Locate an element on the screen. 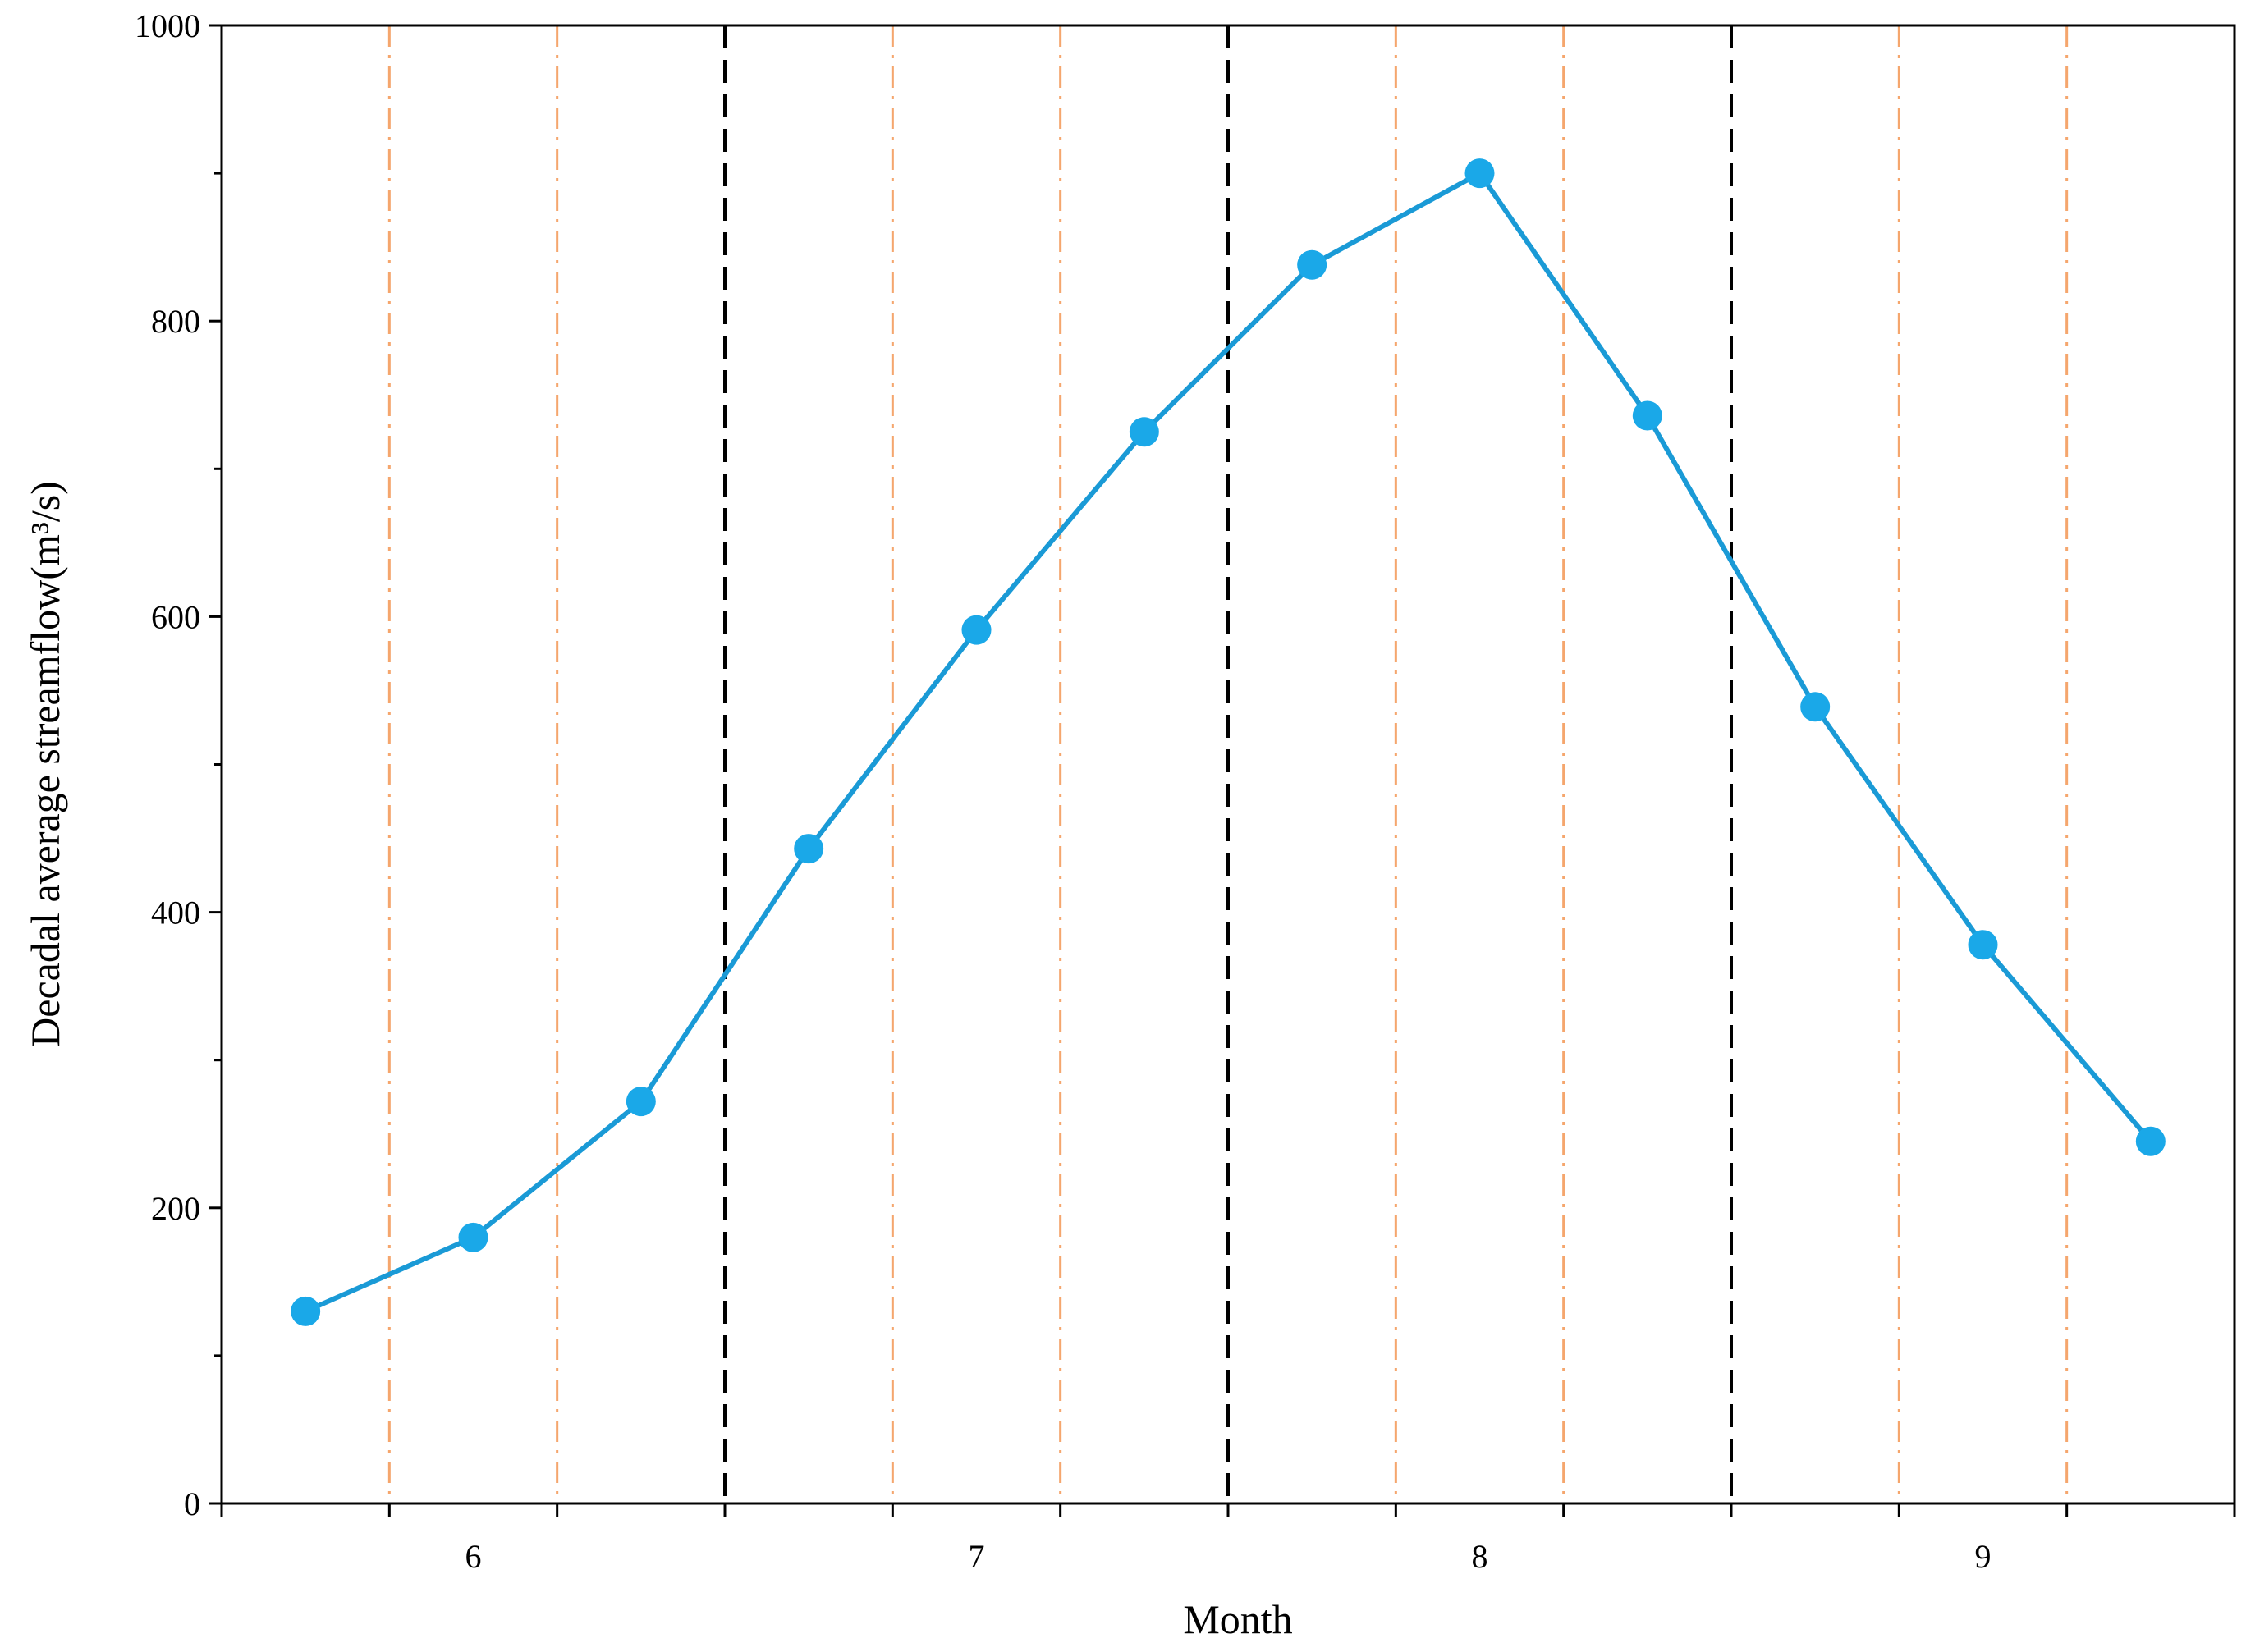 This screenshot has width=2246, height=1652. x-tick-label: 8 is located at coordinates (1480, 1556).